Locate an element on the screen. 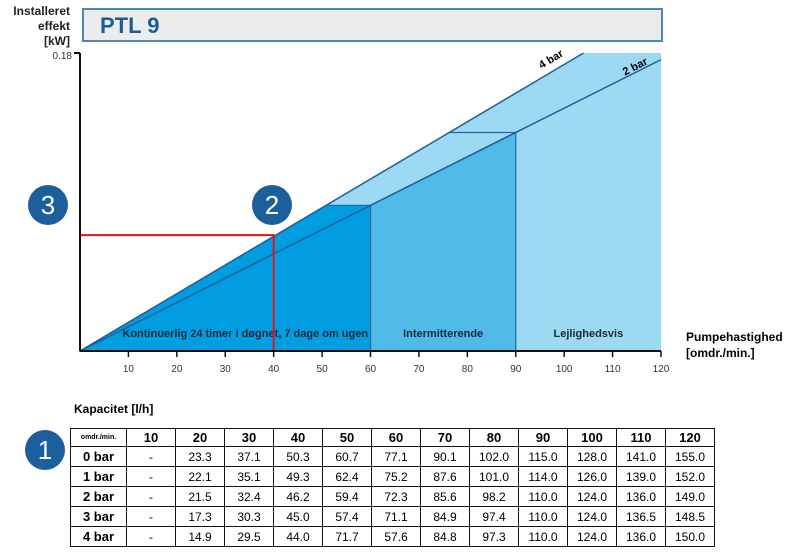 This screenshot has width=800, height=558. table-cell: 23.3 is located at coordinates (200, 456).